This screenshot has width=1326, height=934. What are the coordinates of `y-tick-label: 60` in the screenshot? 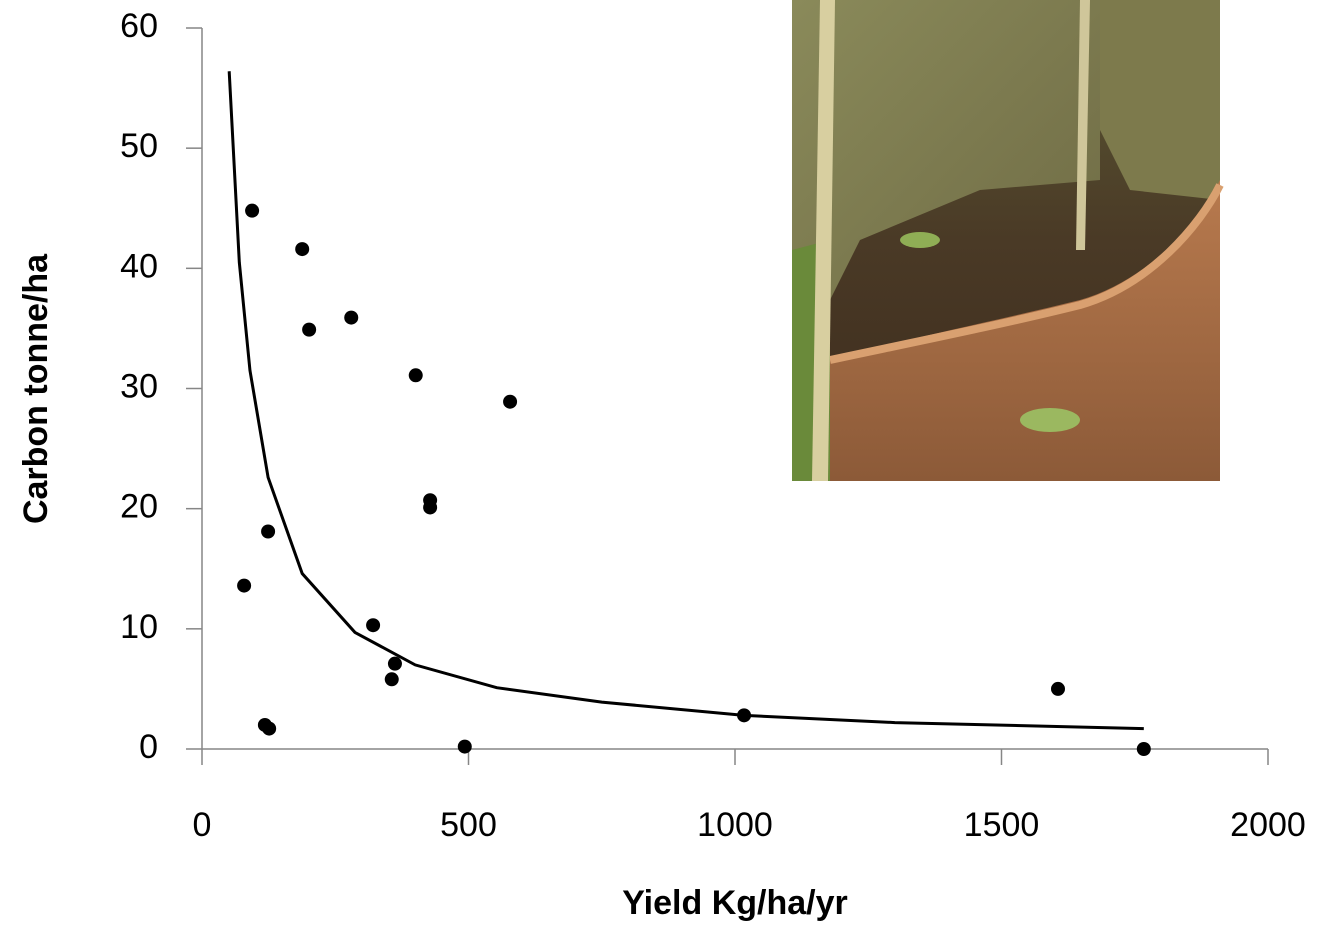 It's located at (139, 26).